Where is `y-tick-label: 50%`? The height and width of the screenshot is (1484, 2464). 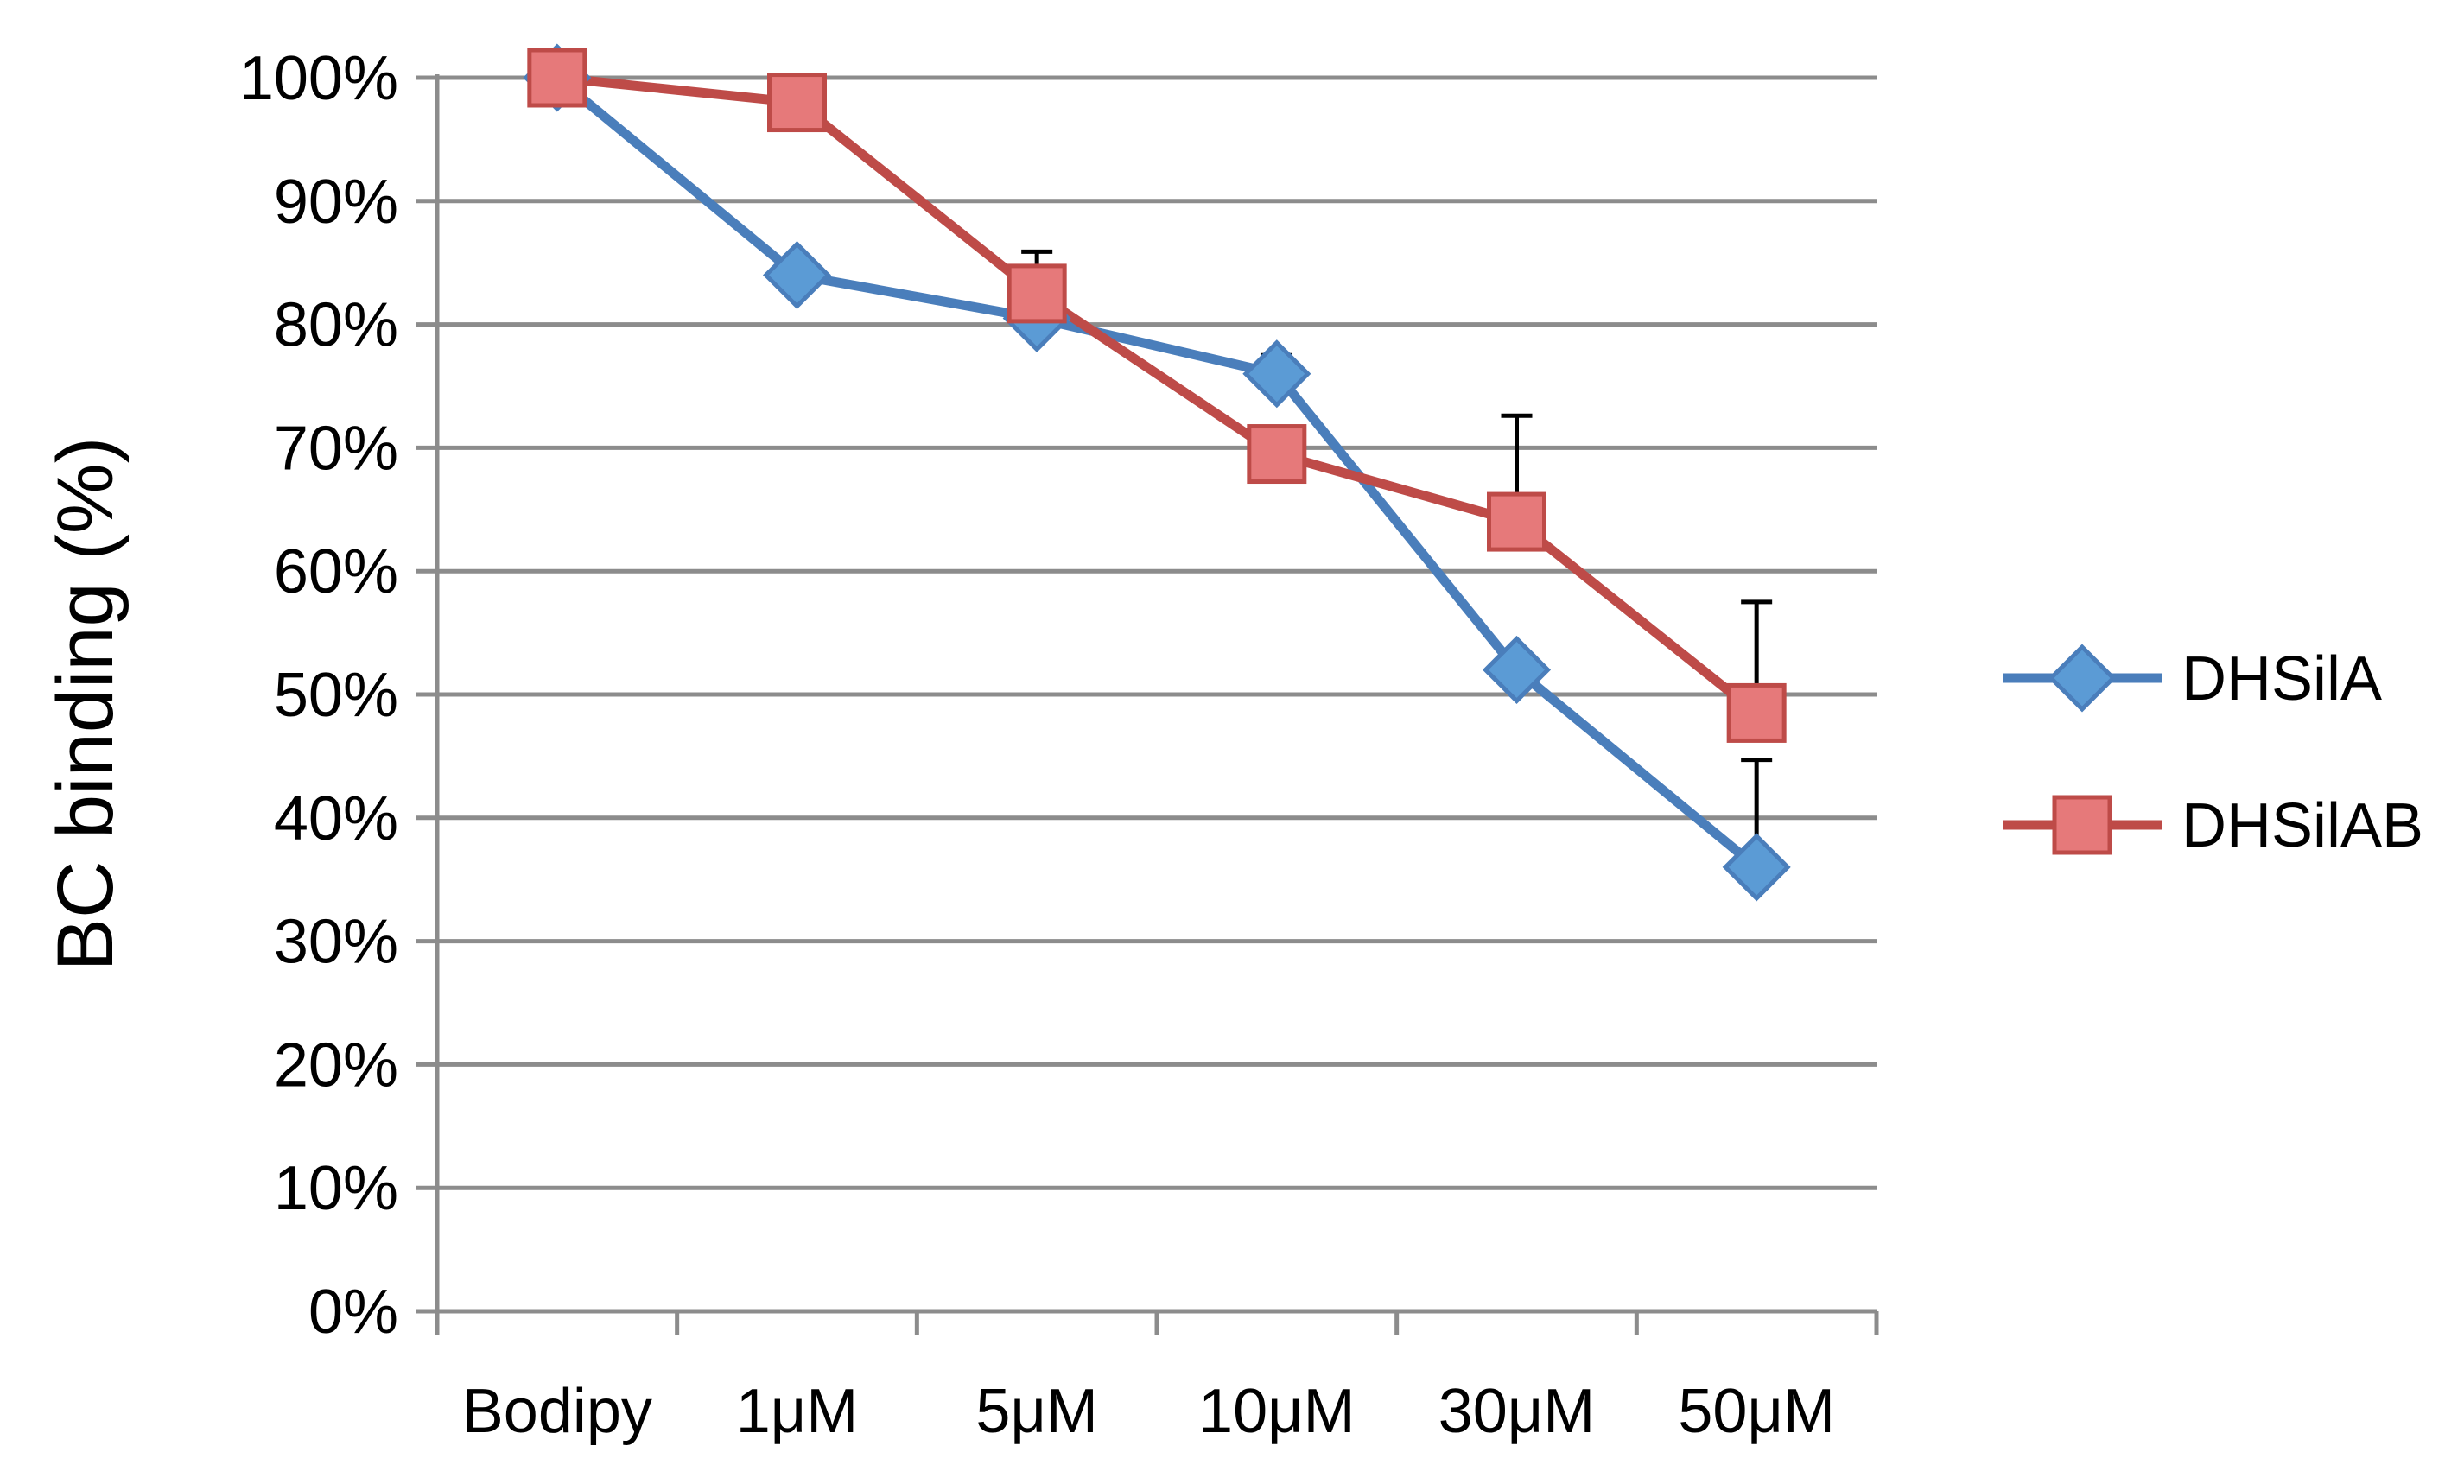
y-tick-label: 50% is located at coordinates (336, 695).